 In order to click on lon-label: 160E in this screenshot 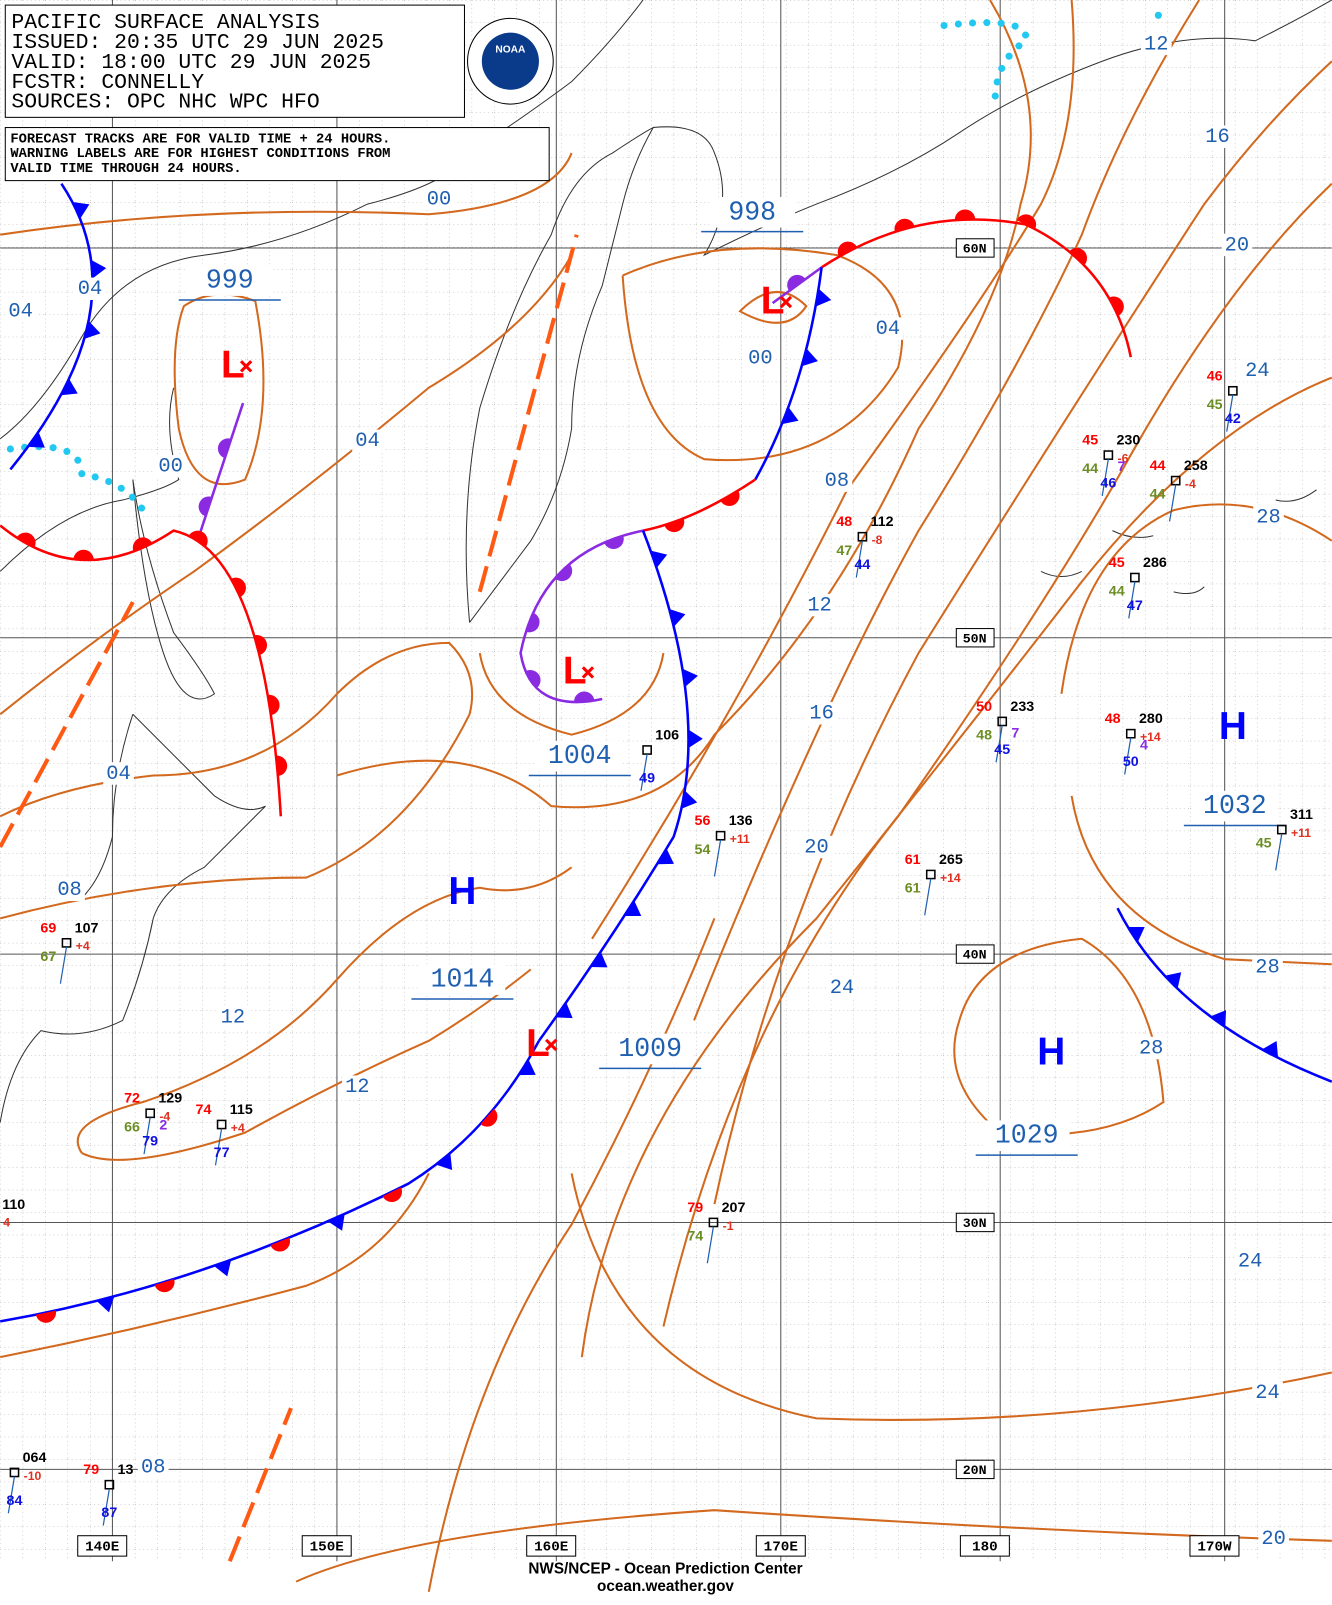, I will do `click(551, 1548)`.